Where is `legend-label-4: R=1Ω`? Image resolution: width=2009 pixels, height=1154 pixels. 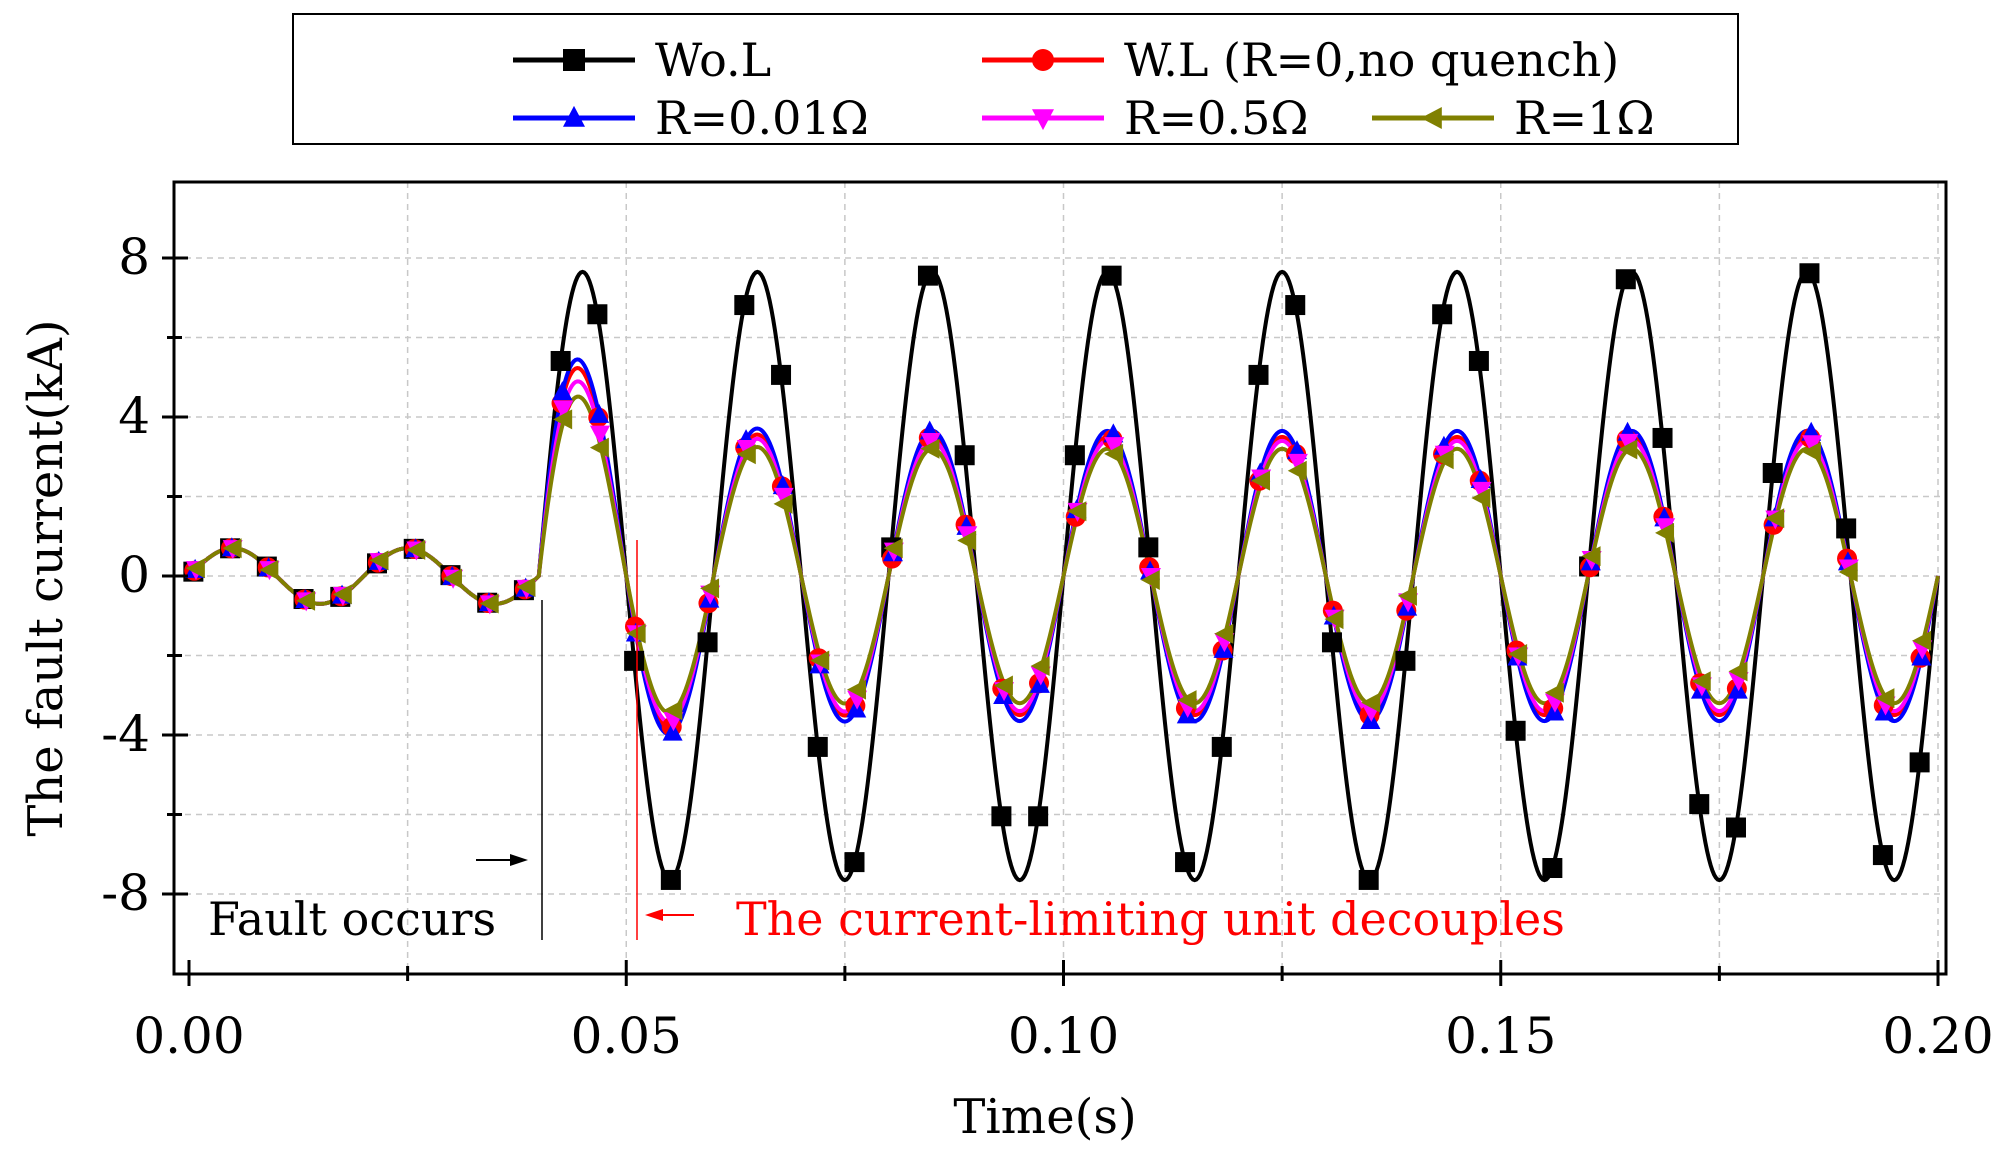 legend-label-4: R=1Ω is located at coordinates (1584, 118).